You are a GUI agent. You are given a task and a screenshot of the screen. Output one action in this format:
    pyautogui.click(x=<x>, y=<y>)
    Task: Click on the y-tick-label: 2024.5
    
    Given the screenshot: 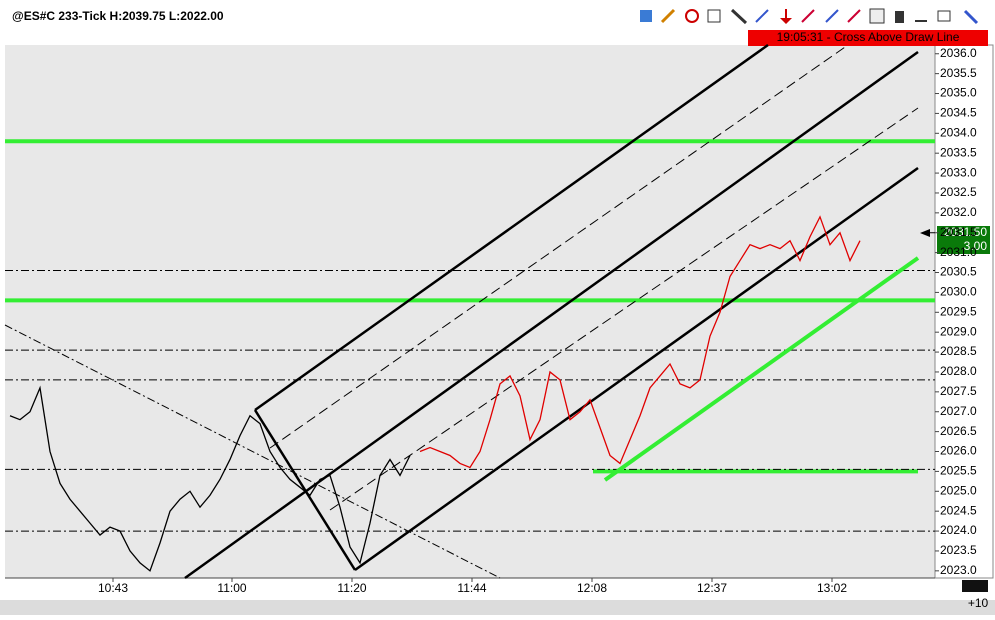 What is the action you would take?
    pyautogui.click(x=958, y=510)
    